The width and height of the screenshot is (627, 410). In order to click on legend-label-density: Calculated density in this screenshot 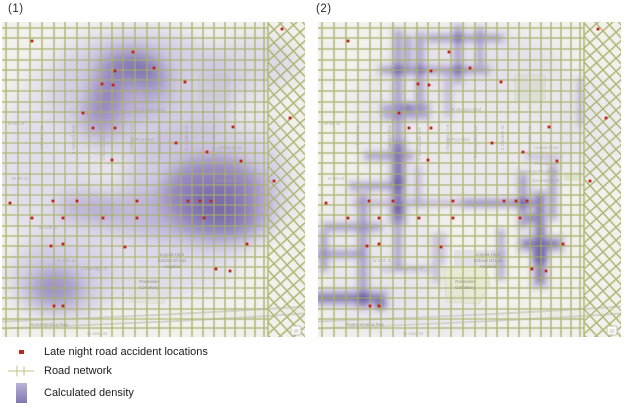, I will do `click(89, 393)`.